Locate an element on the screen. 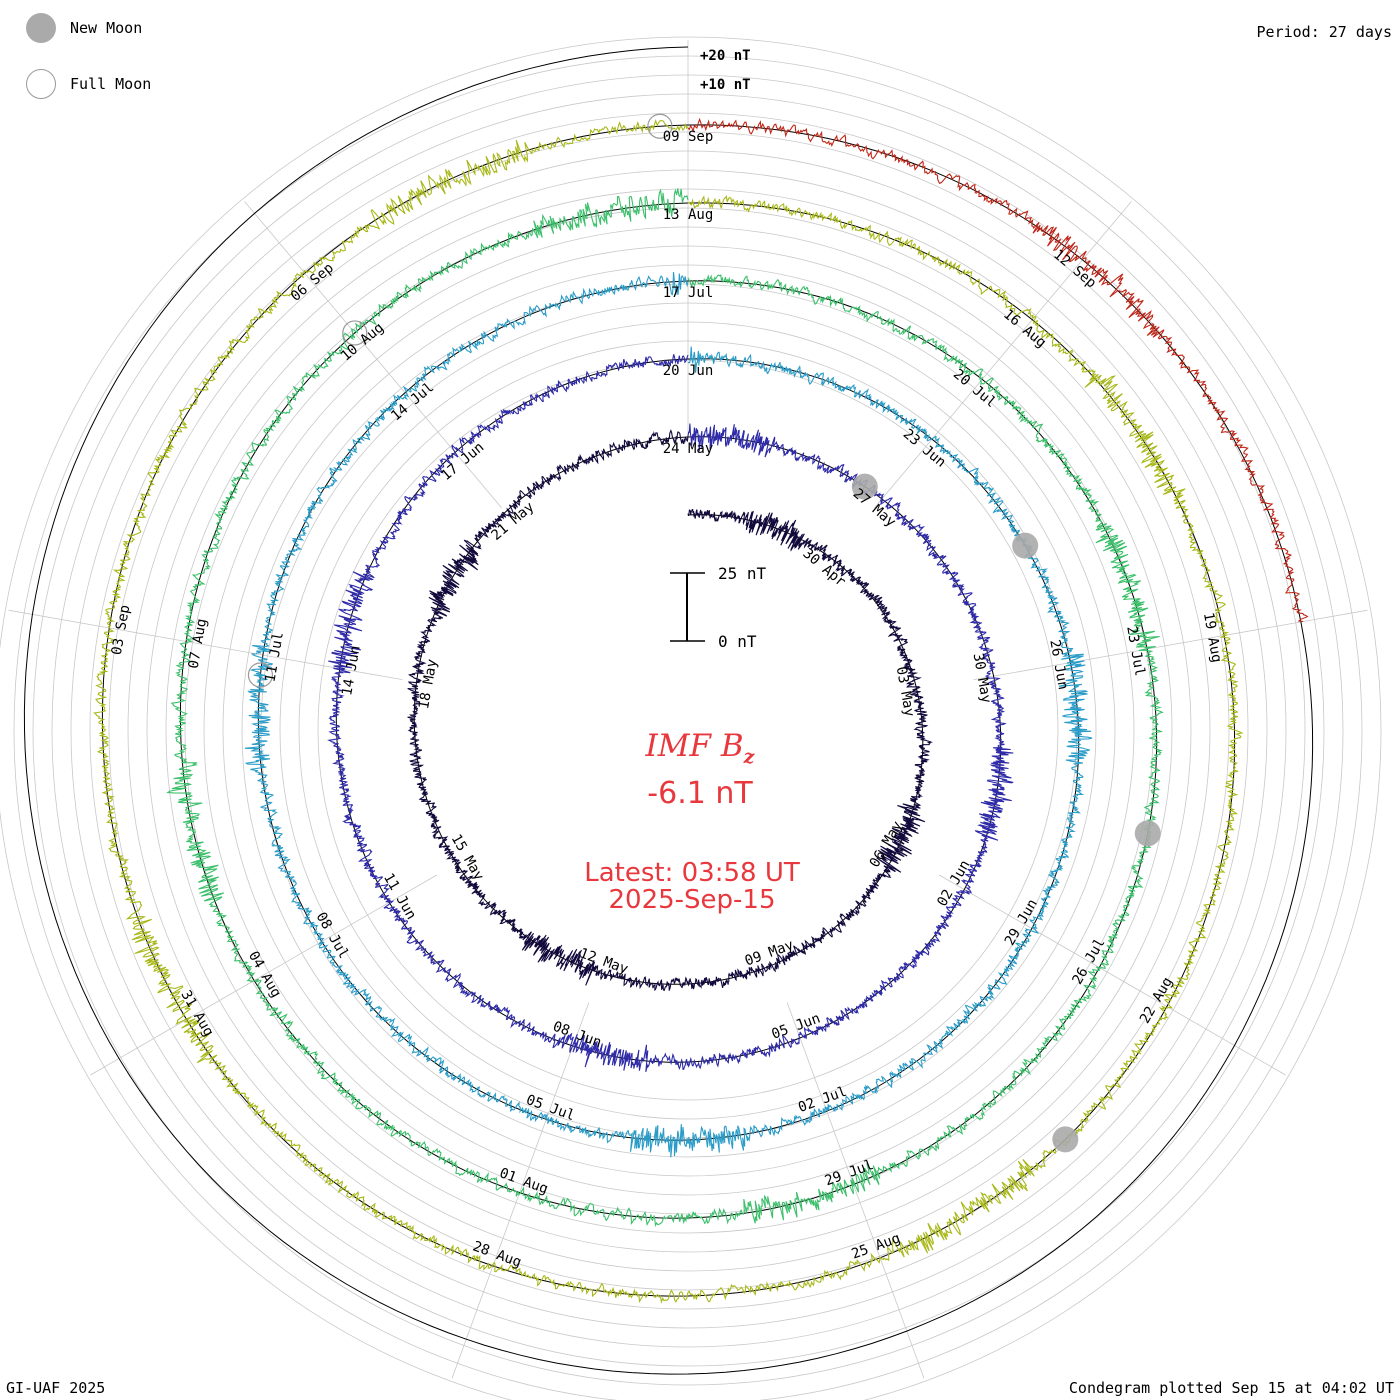 The width and height of the screenshot is (1400, 1400). period-label: Period: 27 days is located at coordinates (1324, 32).